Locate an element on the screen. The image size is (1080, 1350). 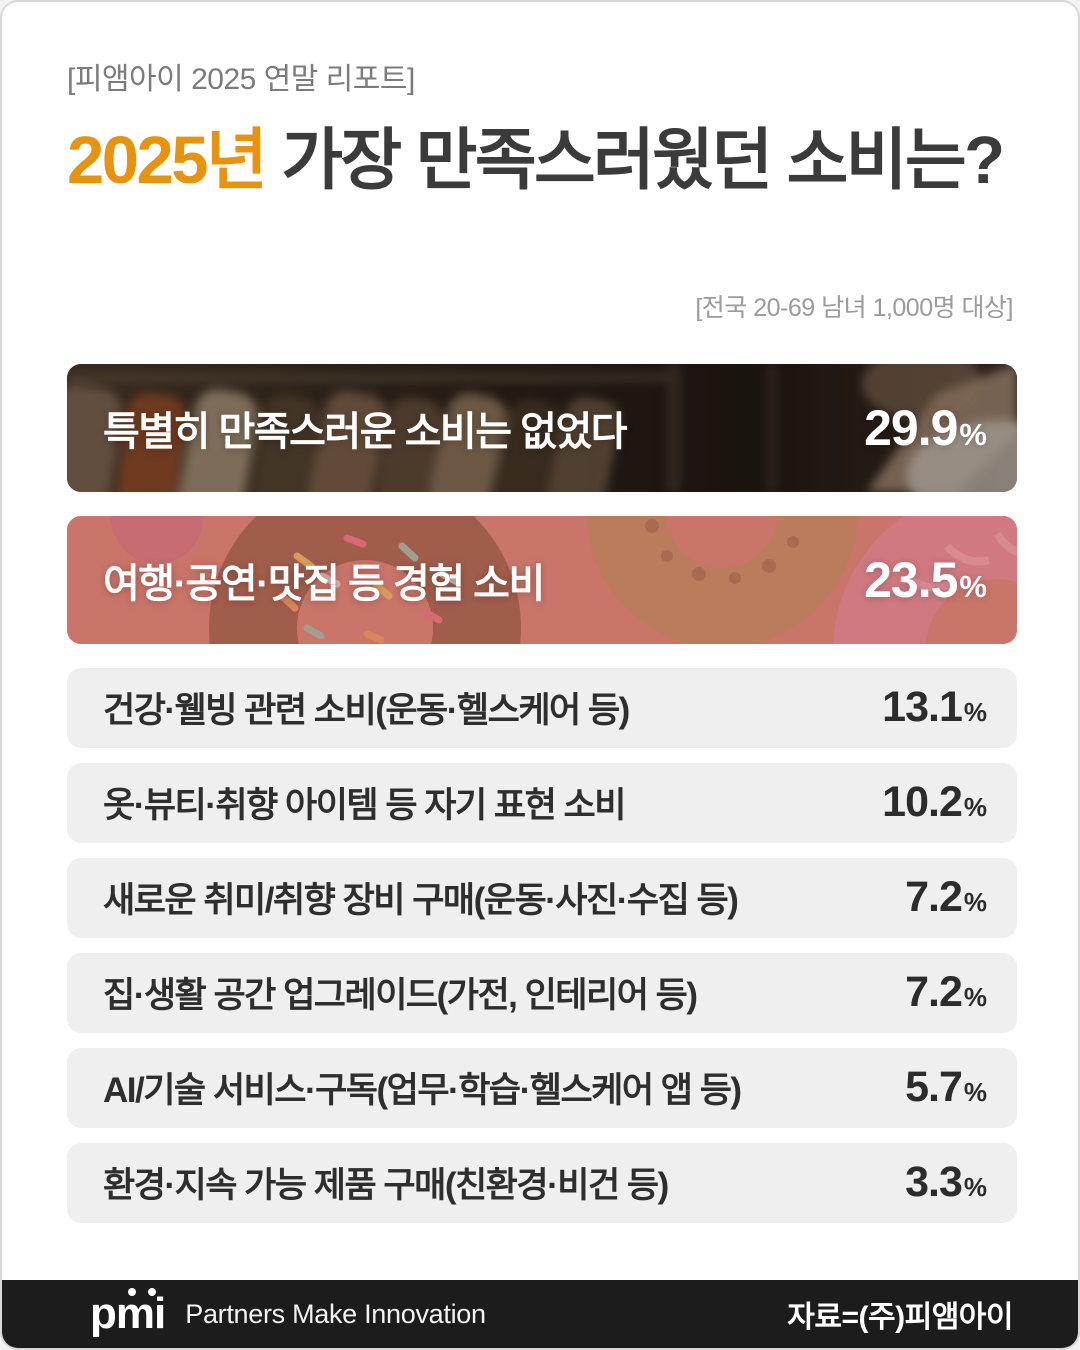
bar-row-self-expression: 옷·뷰티·취향 아이템 등 자기 표현 소비 10.2% is located at coordinates (542, 802).